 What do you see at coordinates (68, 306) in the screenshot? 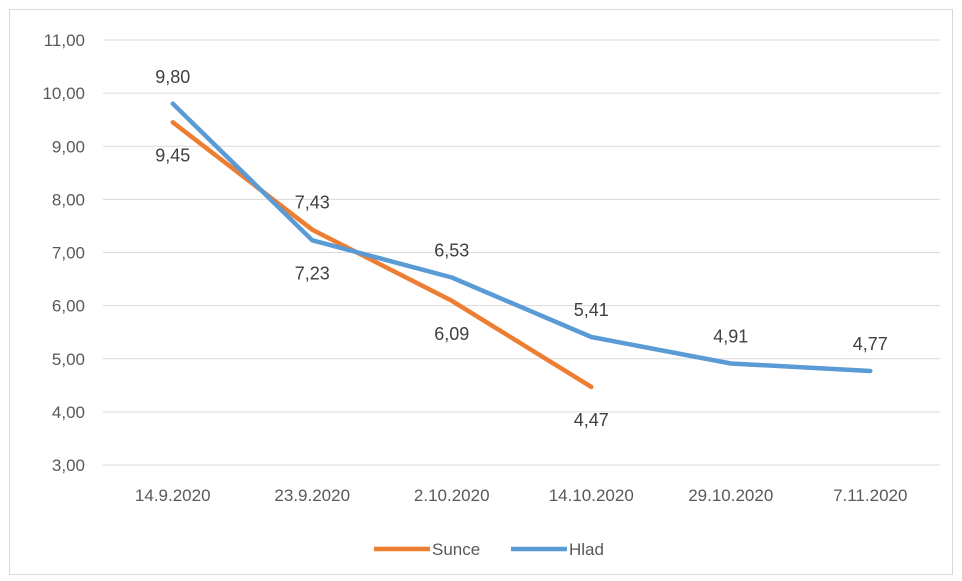
I see `y-tick-label: 6,00` at bounding box center [68, 306].